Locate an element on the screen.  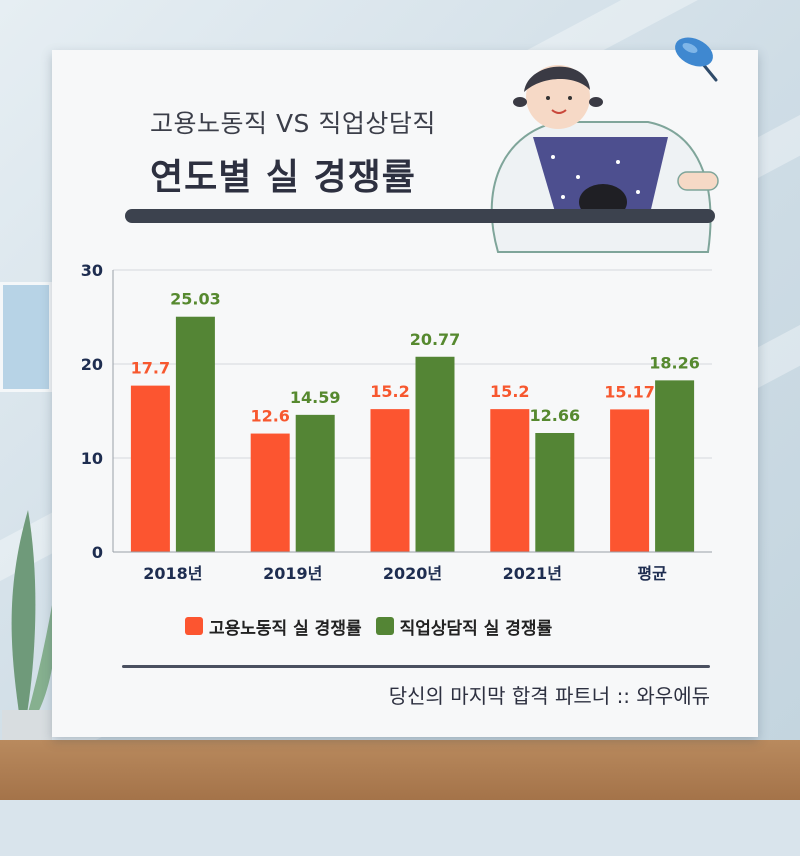
x-tick-label: 평균 is located at coordinates (652, 573).